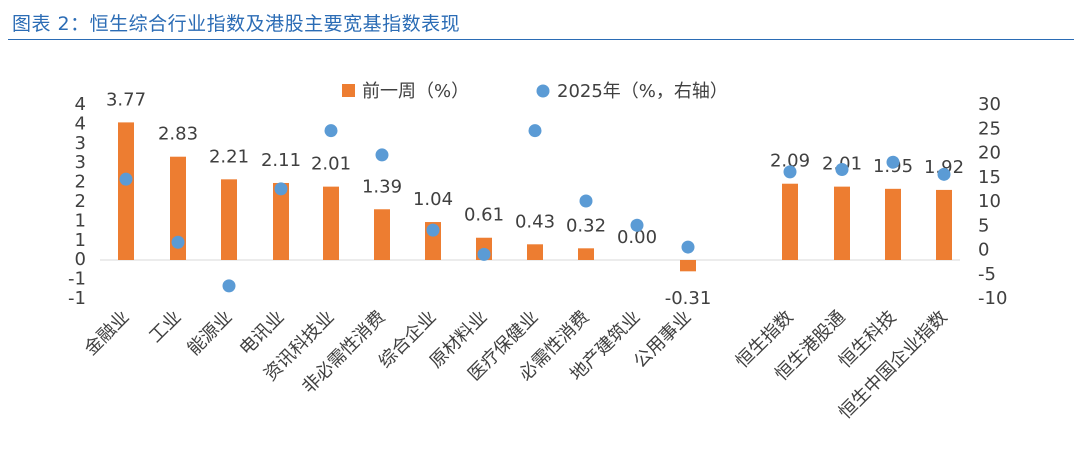 This screenshot has width=1080, height=452. I want to click on x-category-label: 公用事业, so click(663, 340).